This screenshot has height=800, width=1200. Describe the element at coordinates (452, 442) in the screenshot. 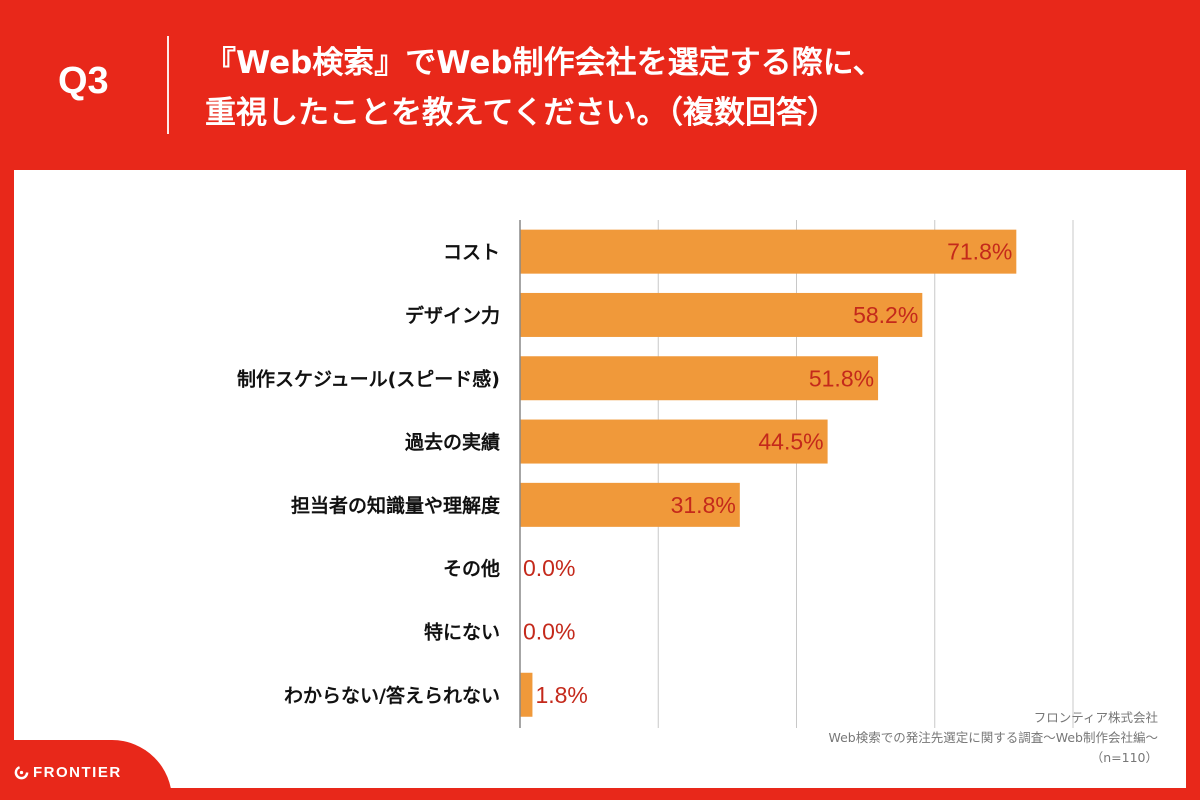

I see `category-label: 過去の実績` at that location.